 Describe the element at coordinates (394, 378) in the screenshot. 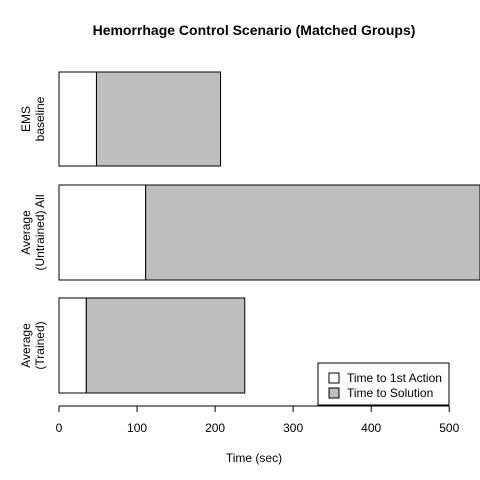

I see `legend-label: Time to 1st Action` at that location.